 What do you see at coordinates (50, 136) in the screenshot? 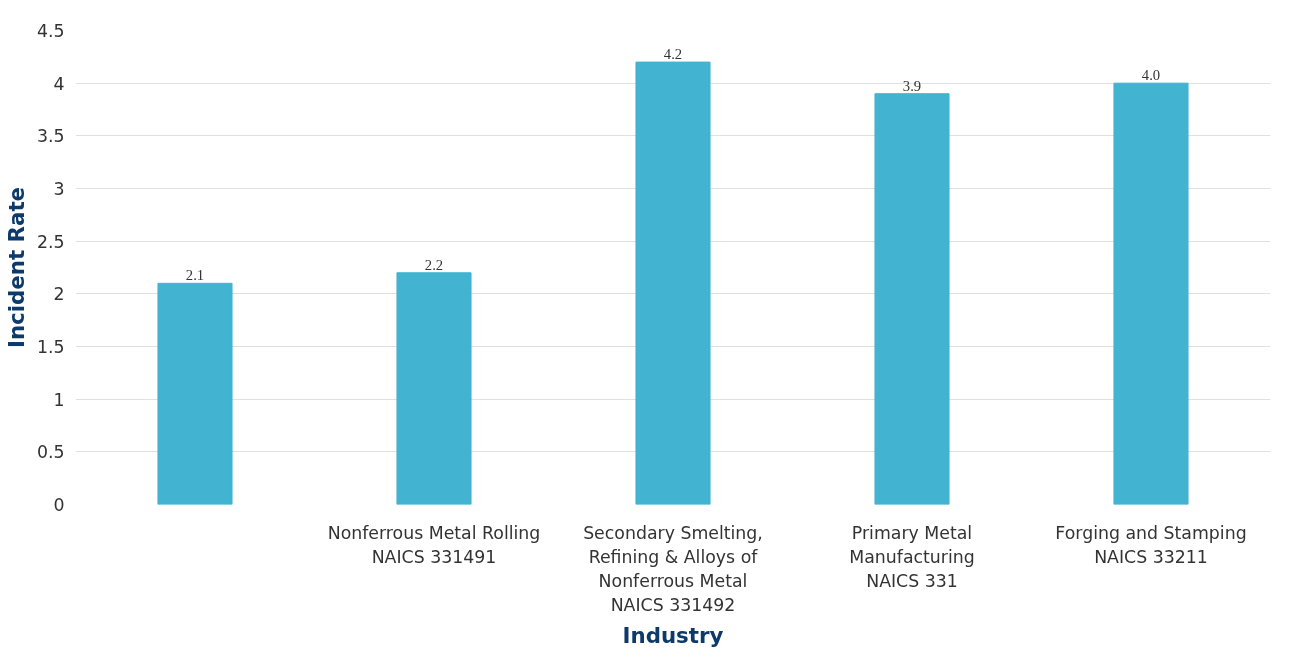
I see `y-tick-label: 3.5` at bounding box center [50, 136].